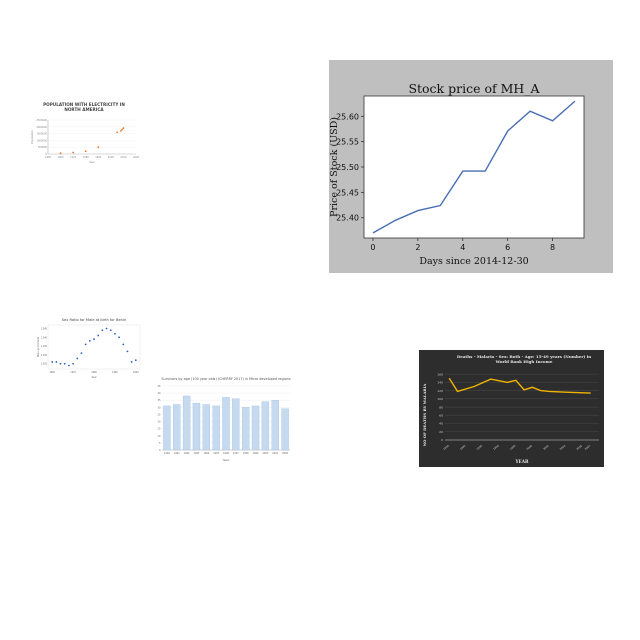 The height and width of the screenshot is (640, 640). What do you see at coordinates (159, 386) in the screenshot?
I see `y-tick-label: 45` at bounding box center [159, 386].